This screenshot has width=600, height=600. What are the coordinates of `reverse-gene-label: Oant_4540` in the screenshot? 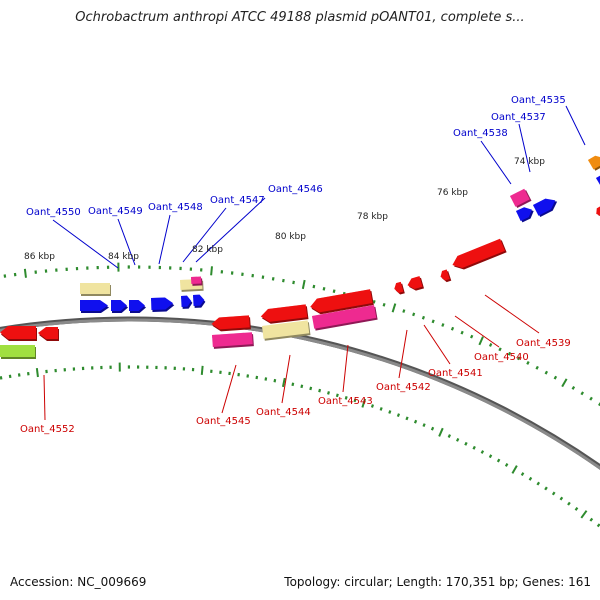 It's located at (501, 357).